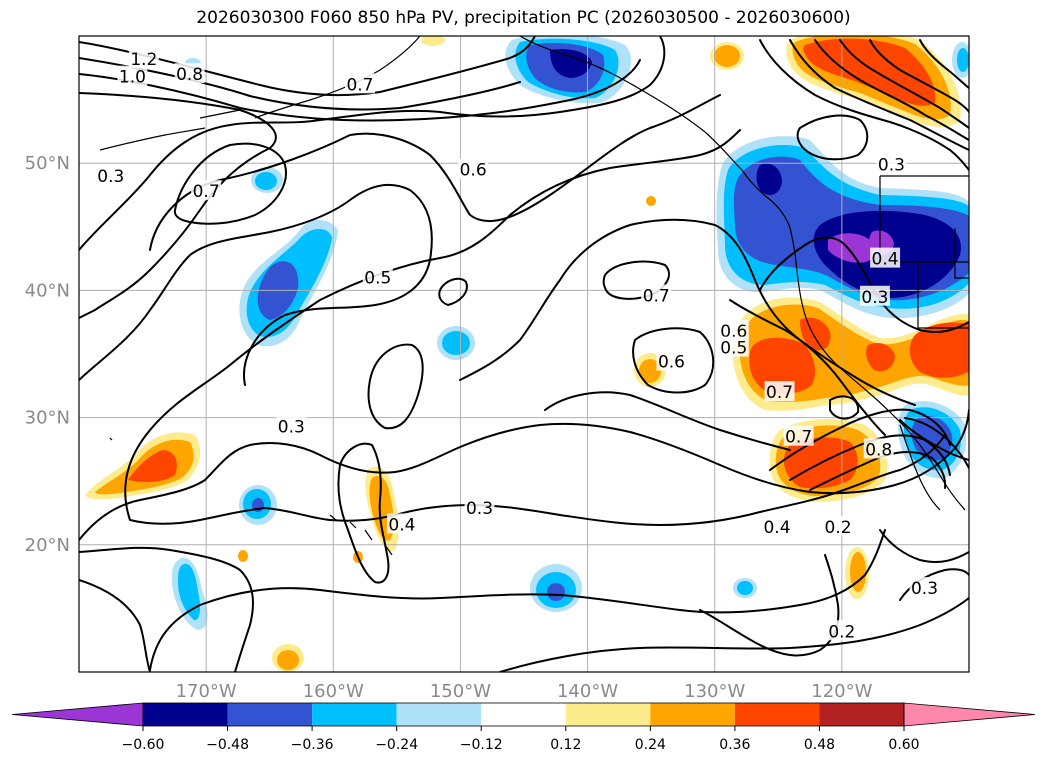 The width and height of the screenshot is (1047, 765). Describe the element at coordinates (312, 745) in the screenshot. I see `colorbar-tick-label: −0.36` at that location.